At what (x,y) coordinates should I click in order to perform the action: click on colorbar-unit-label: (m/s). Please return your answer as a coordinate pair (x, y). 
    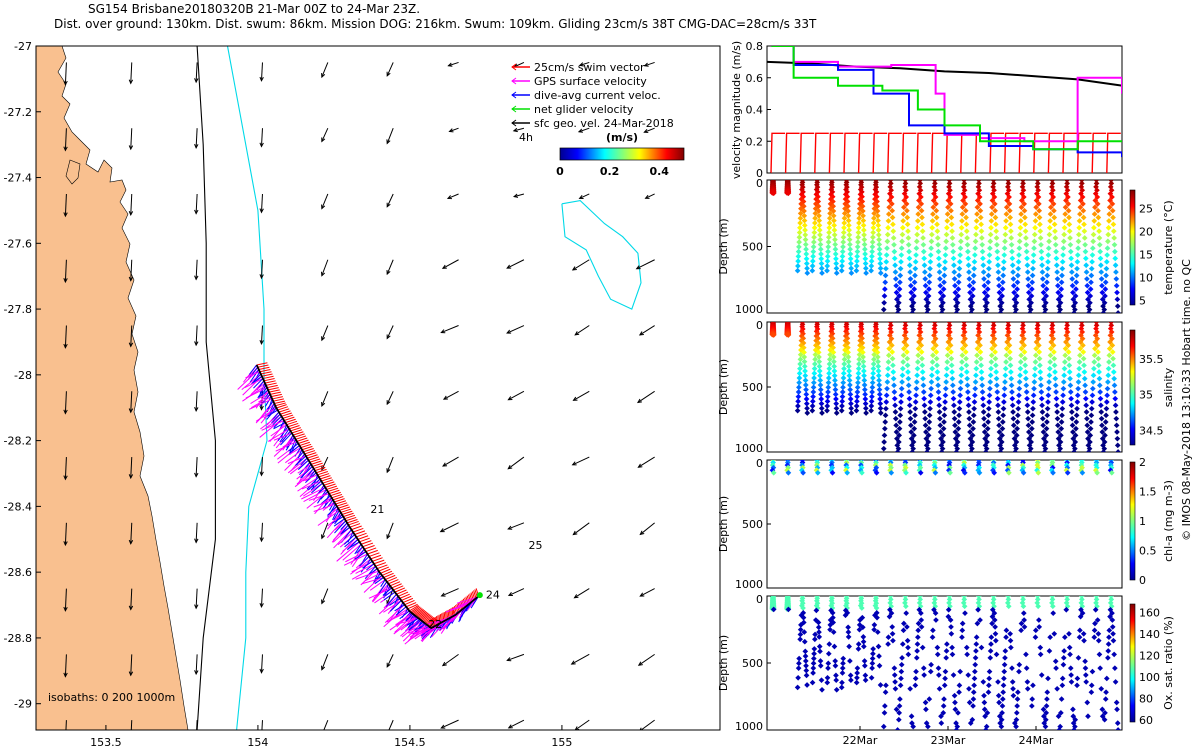
    Looking at the image, I should click on (622, 137).